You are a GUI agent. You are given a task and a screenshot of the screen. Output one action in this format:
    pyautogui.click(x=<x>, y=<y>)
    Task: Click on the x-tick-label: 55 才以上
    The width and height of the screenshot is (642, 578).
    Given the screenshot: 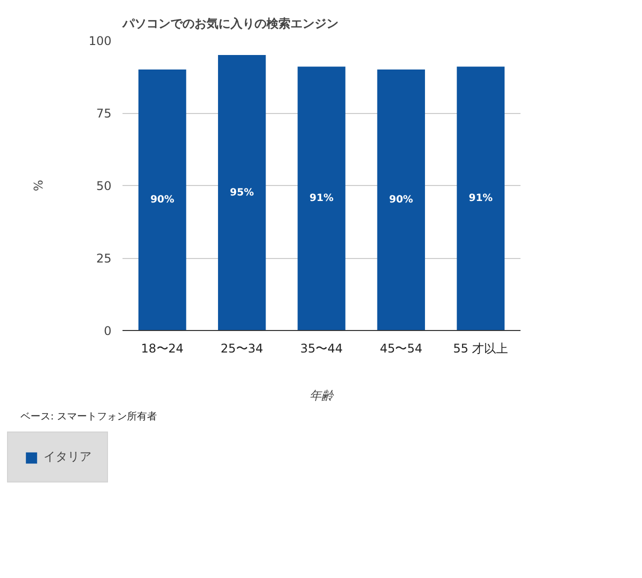 What is the action you would take?
    pyautogui.click(x=480, y=349)
    